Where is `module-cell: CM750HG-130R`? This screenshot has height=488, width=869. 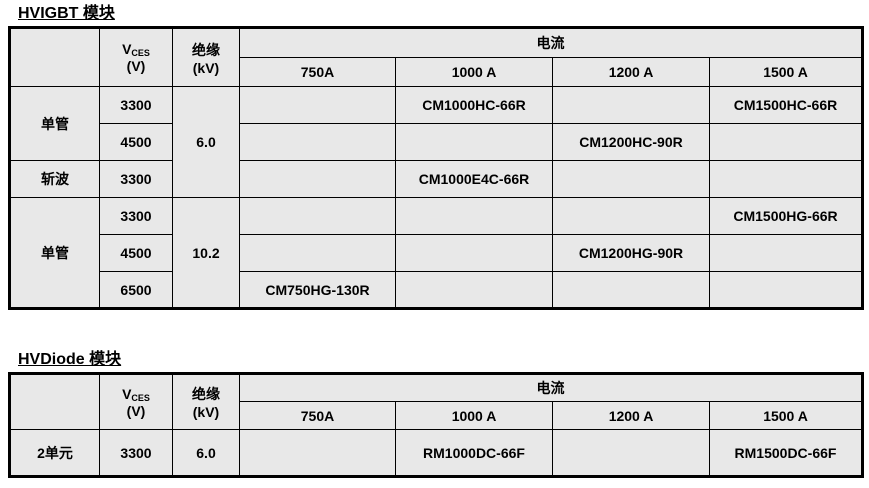 module-cell: CM750HG-130R is located at coordinates (317, 290).